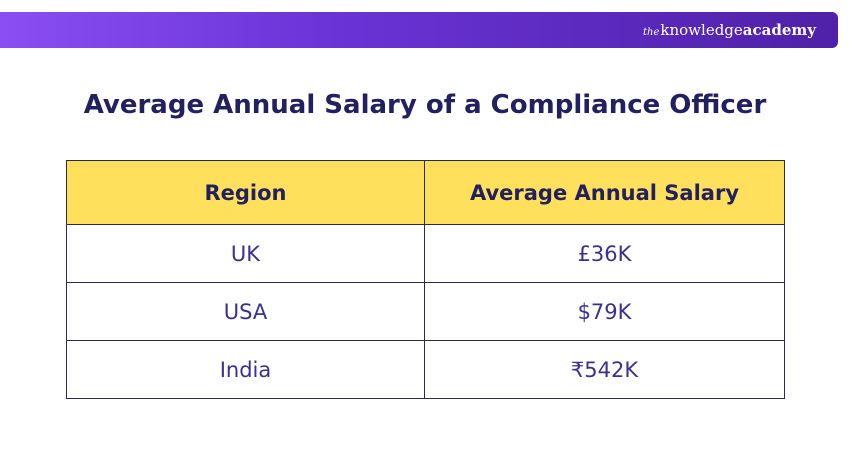  Describe the element at coordinates (419, 30) in the screenshot. I see `header-banner: theknowledgeacademy` at that location.